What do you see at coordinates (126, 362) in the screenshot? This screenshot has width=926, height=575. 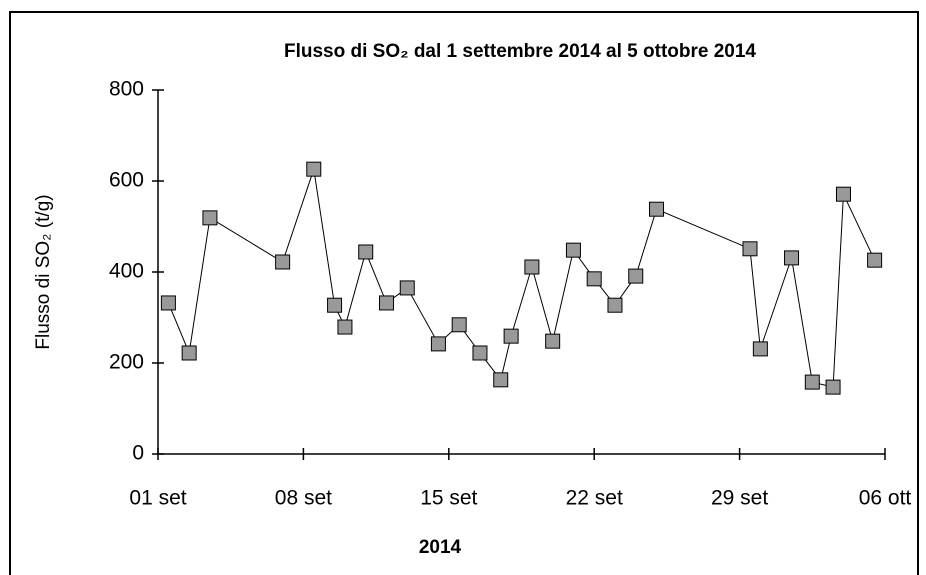 I see `y-tick-label: 200` at bounding box center [126, 362].